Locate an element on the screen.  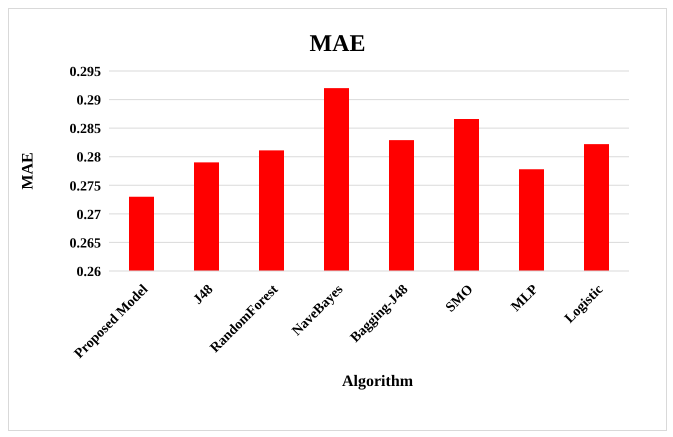
y-tick-label: 0.26 is located at coordinates (88, 272).